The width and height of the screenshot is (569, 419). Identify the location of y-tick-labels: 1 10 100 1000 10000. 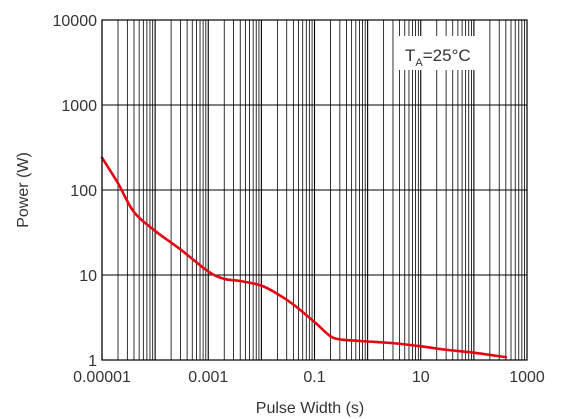
(75, 191).